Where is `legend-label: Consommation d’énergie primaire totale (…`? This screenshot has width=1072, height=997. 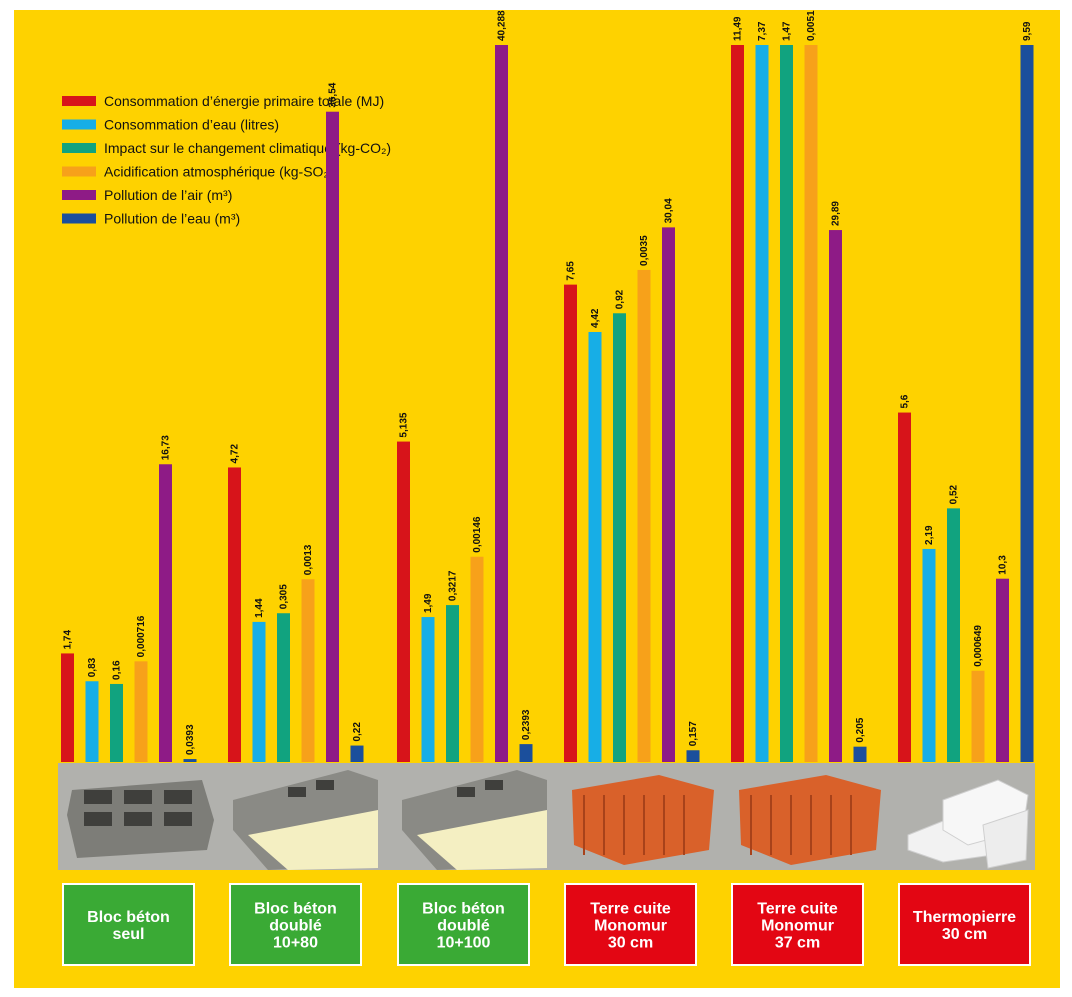 legend-label: Consommation d’énergie primaire totale (… is located at coordinates (244, 101).